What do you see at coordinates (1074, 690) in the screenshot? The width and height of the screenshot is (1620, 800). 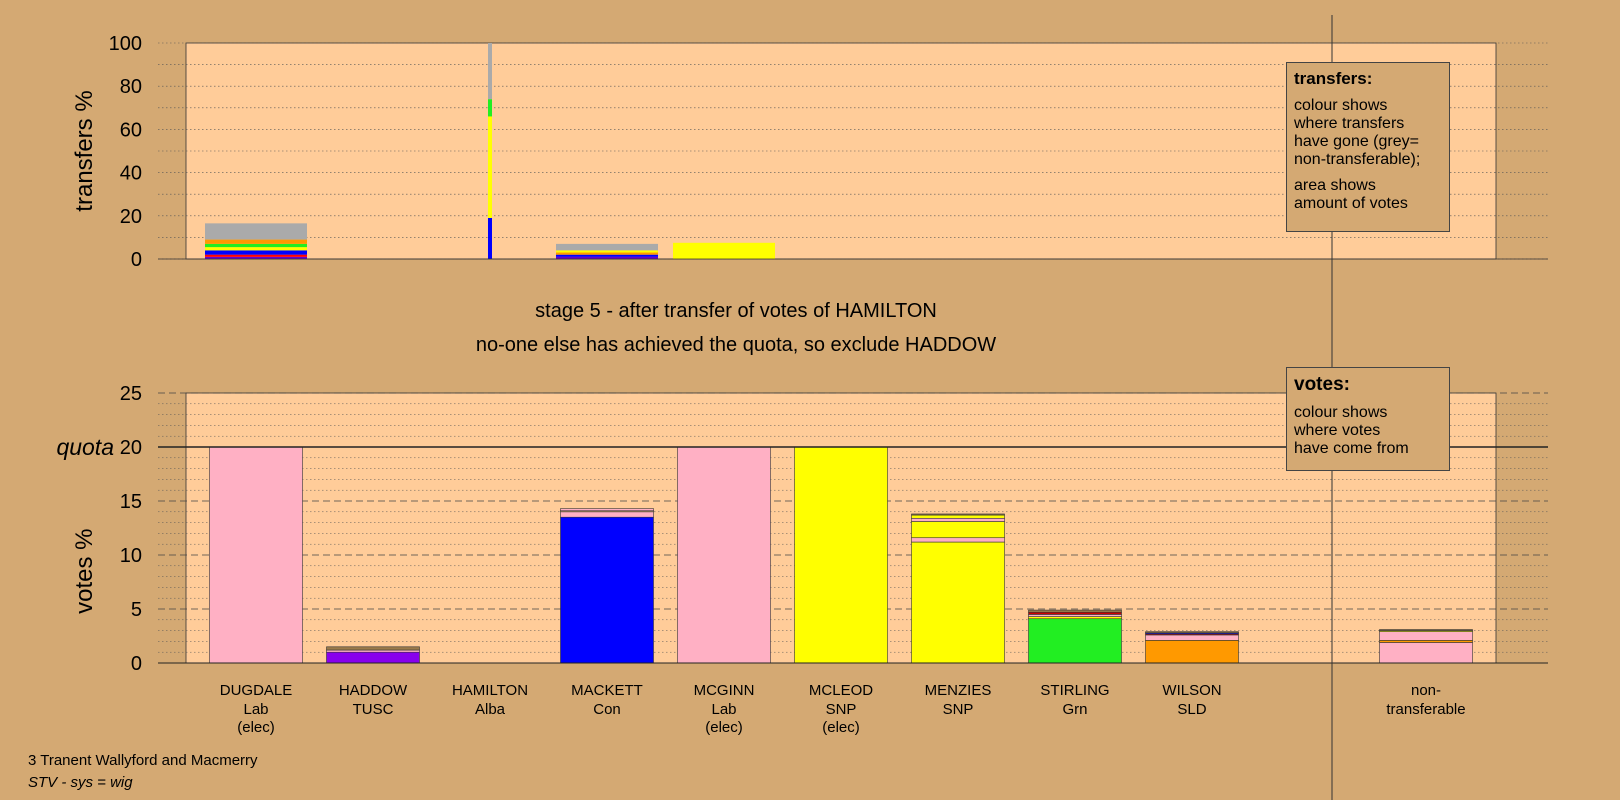 I see `candidate-name-label: STIRLING` at bounding box center [1074, 690].